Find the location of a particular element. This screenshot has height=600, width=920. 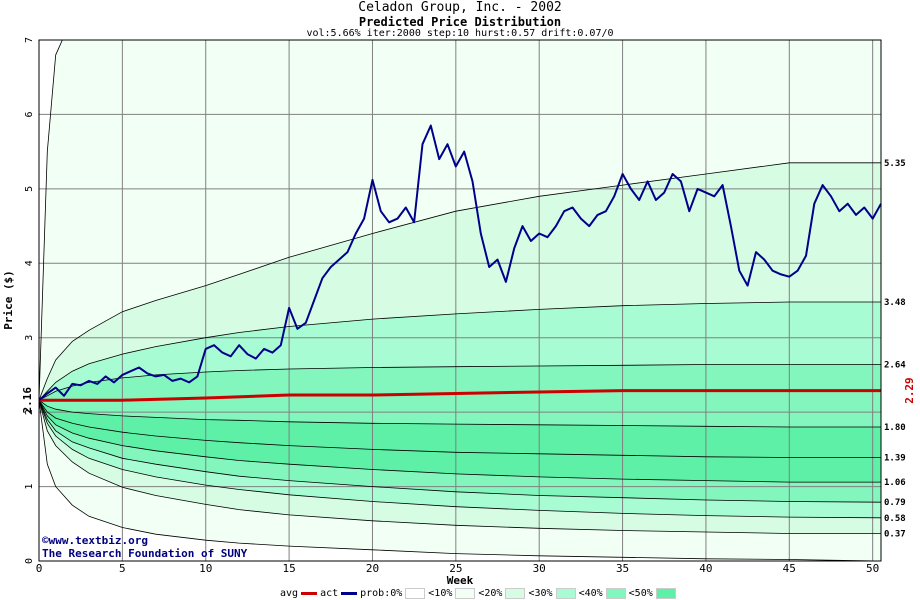

x-tick-label: 30 is located at coordinates (539, 568).